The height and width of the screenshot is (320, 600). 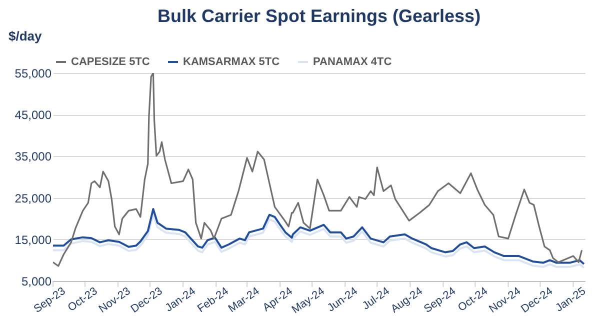 What do you see at coordinates (231, 62) in the screenshot?
I see `legend-label: KAMSARMAX 5TC` at bounding box center [231, 62].